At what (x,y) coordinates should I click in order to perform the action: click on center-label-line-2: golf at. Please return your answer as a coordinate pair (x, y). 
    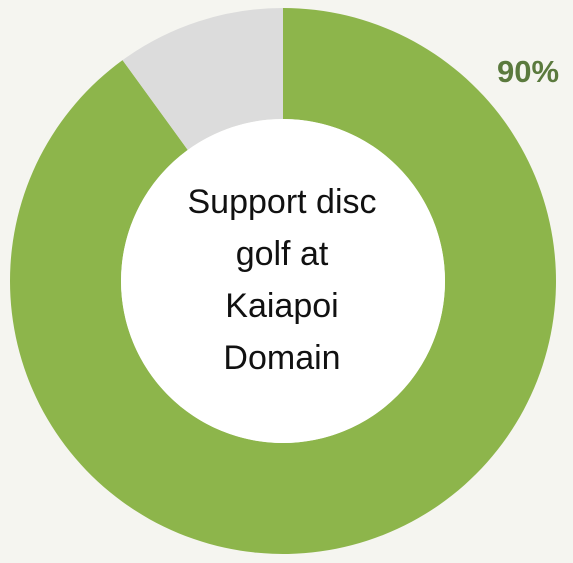
    Looking at the image, I should click on (282, 254).